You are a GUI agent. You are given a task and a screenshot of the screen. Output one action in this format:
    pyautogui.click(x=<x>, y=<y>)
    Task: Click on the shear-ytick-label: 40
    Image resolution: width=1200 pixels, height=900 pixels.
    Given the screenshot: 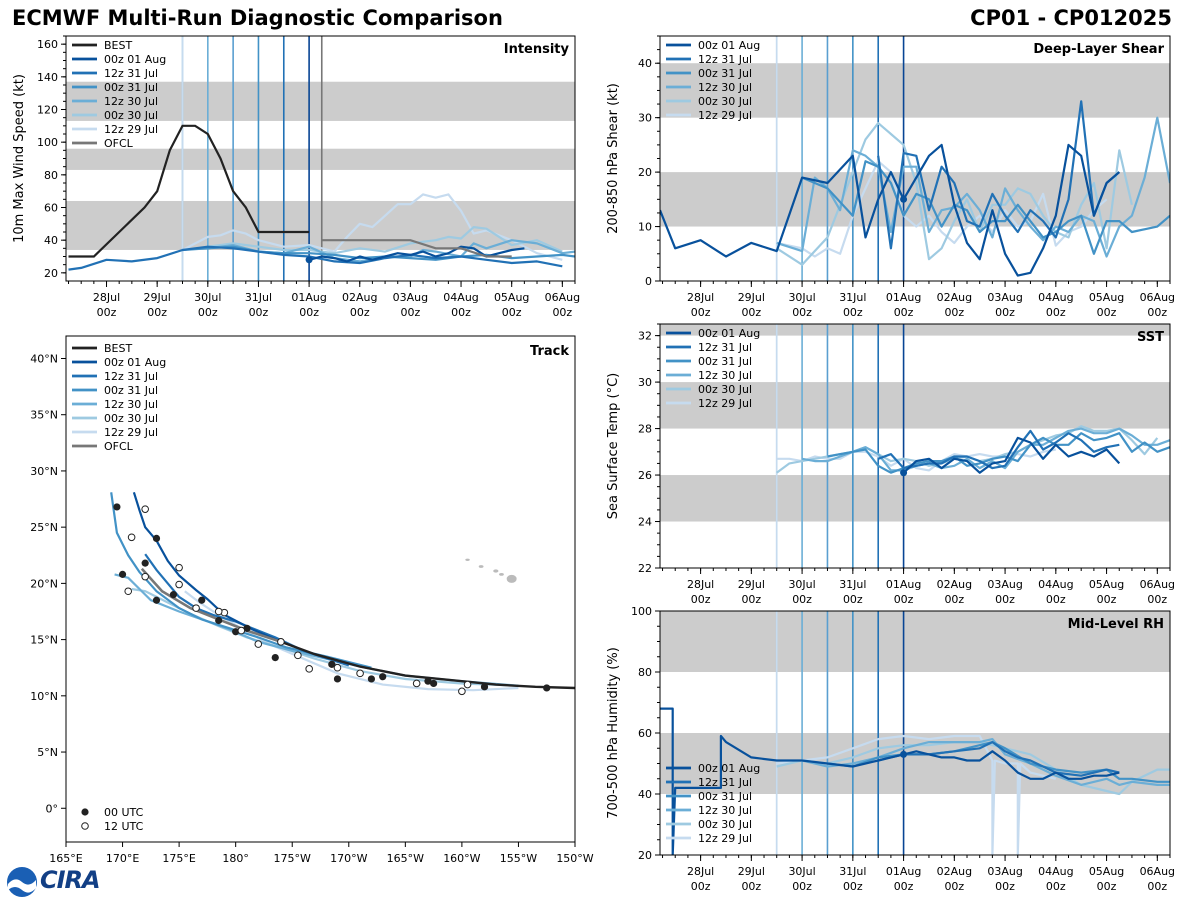 What is the action you would take?
    pyautogui.click(x=645, y=63)
    